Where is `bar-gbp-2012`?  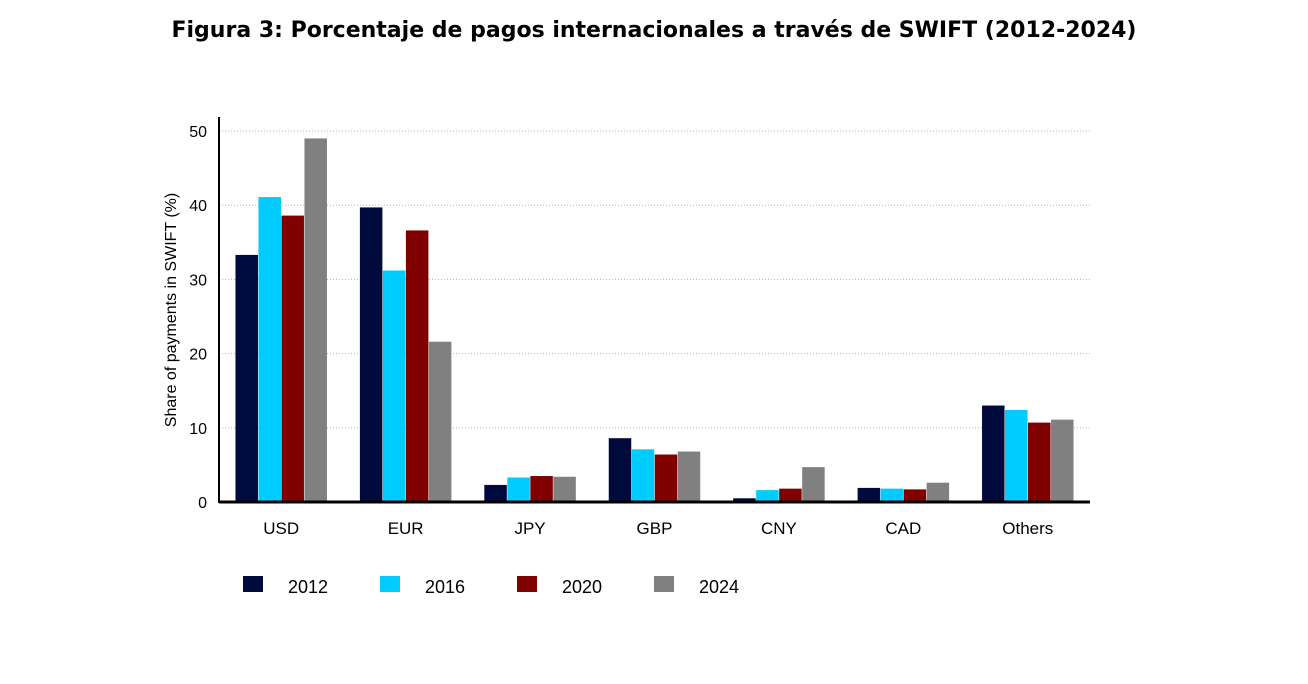
bar-gbp-2012 is located at coordinates (620, 470).